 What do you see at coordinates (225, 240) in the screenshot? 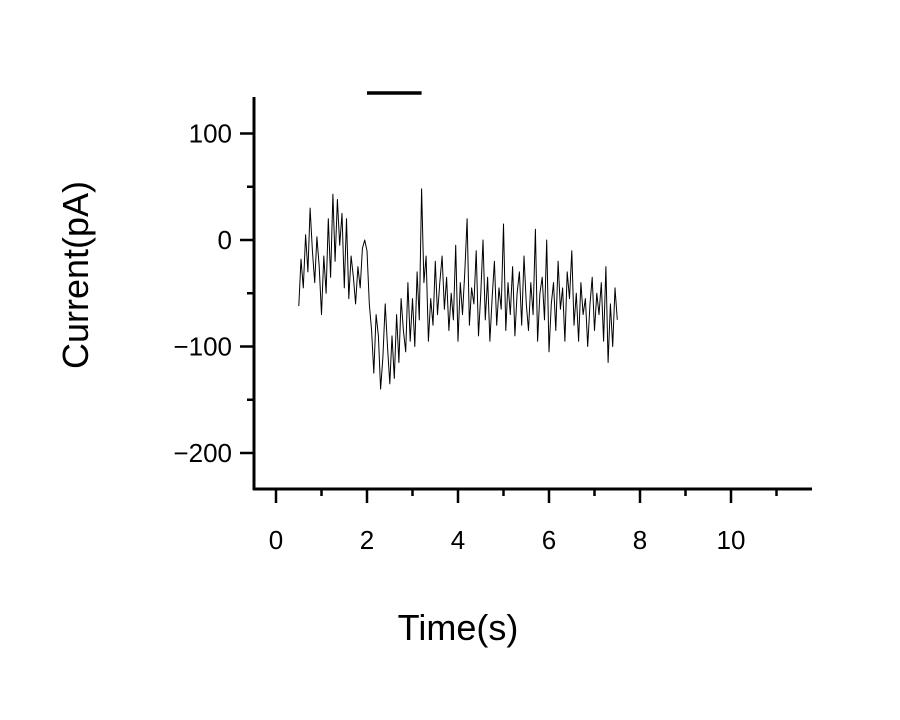
I see `y-tick-label: 0` at bounding box center [225, 240].